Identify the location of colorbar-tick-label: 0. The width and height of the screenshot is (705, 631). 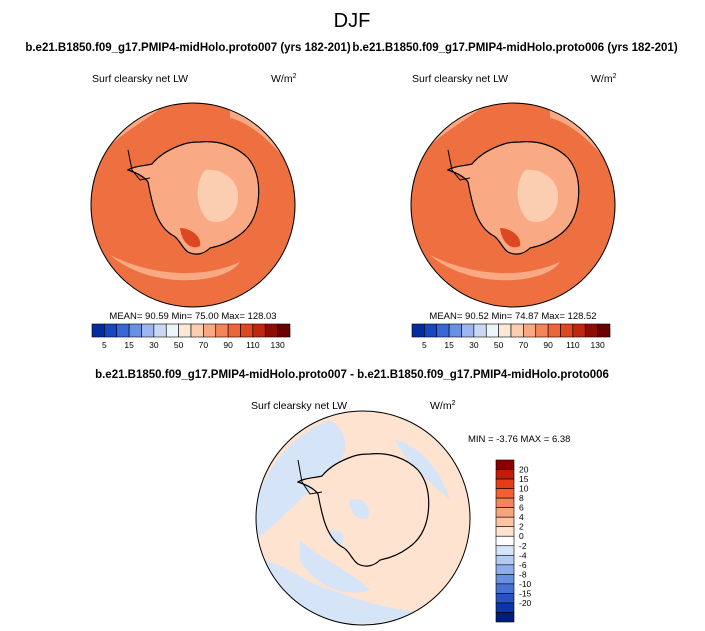
(521, 536).